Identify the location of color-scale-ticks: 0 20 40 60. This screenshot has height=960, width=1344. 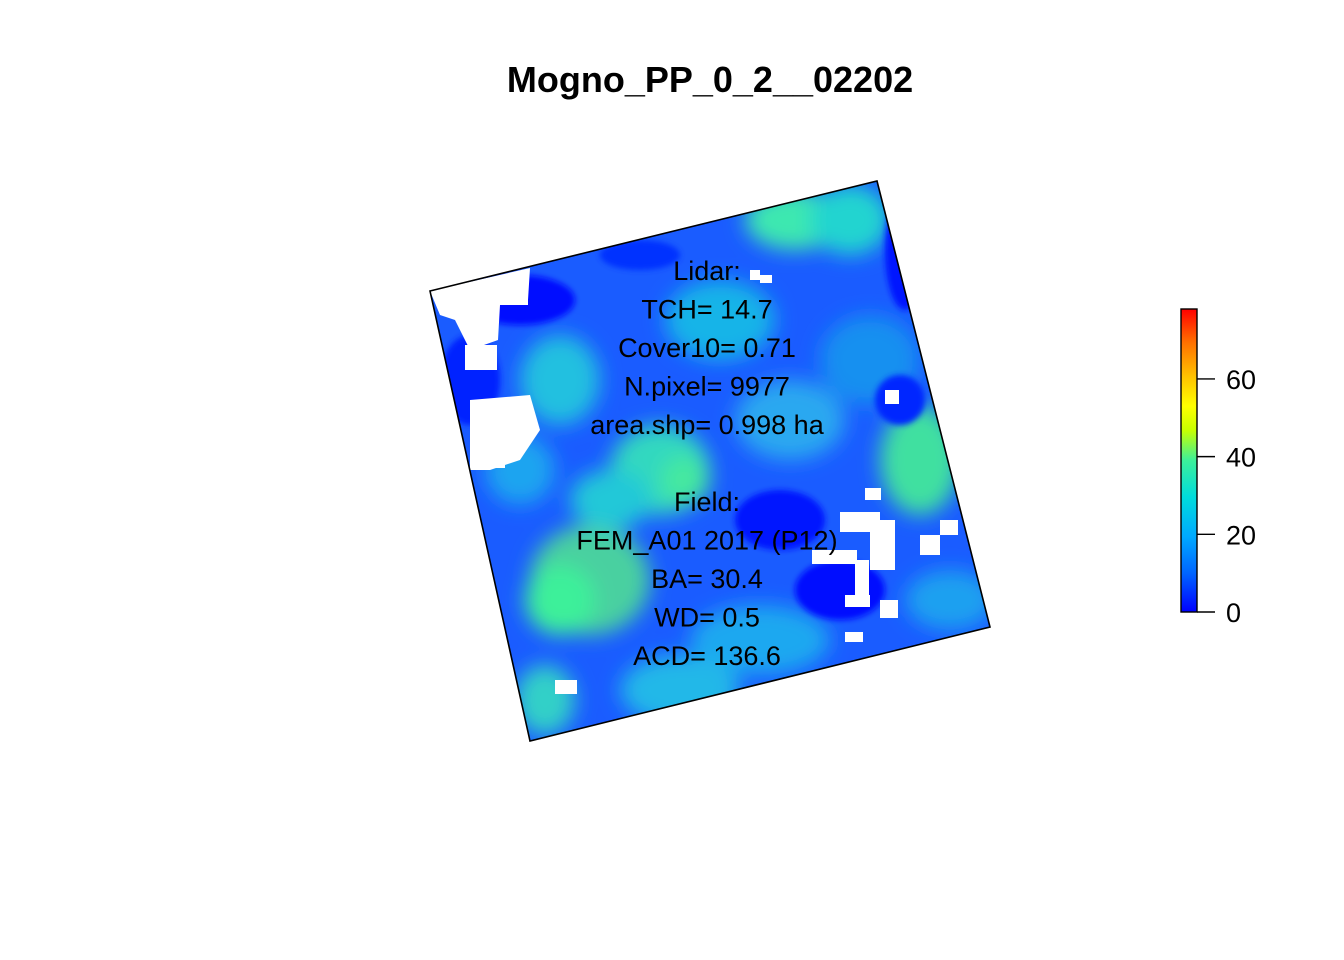
(1226, 496).